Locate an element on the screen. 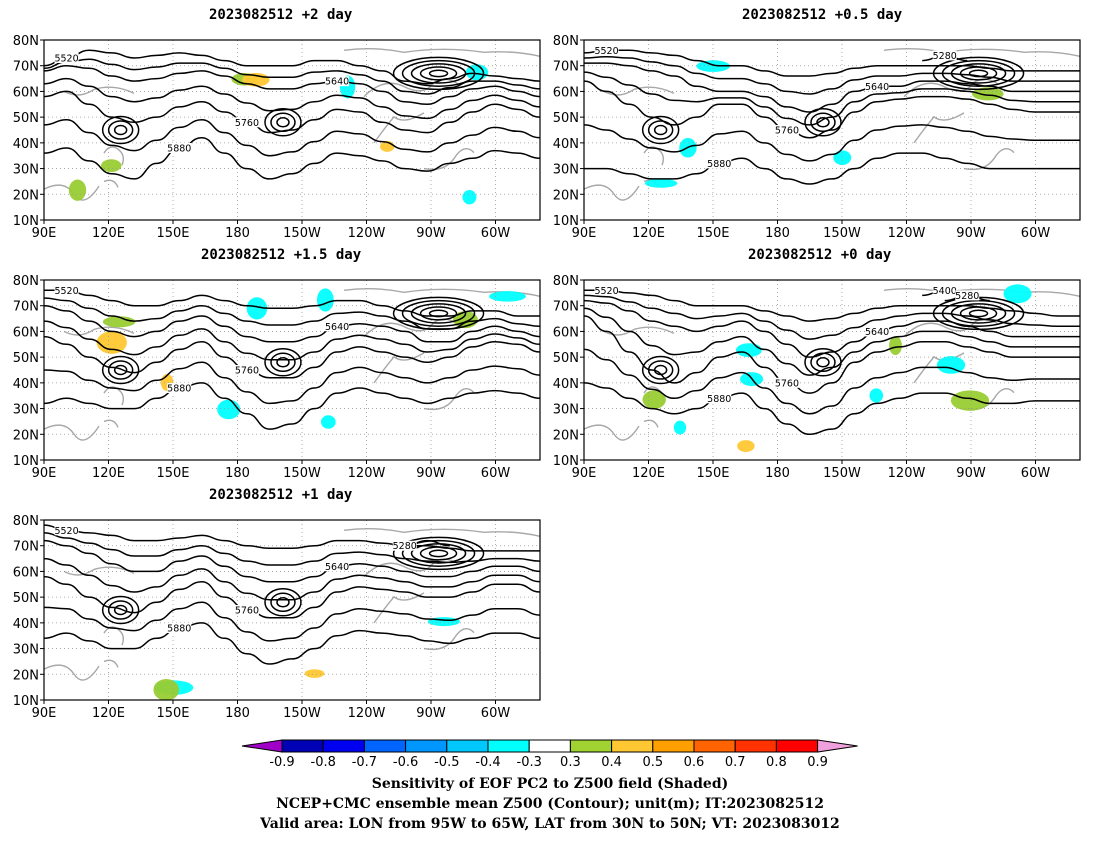 The width and height of the screenshot is (1100, 850). colorbar-label: -0.6 is located at coordinates (405, 762).